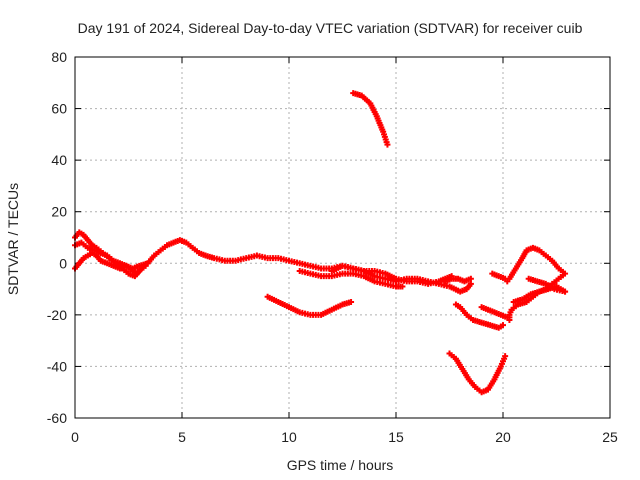  I want to click on x-tick-label: 5, so click(182, 437).